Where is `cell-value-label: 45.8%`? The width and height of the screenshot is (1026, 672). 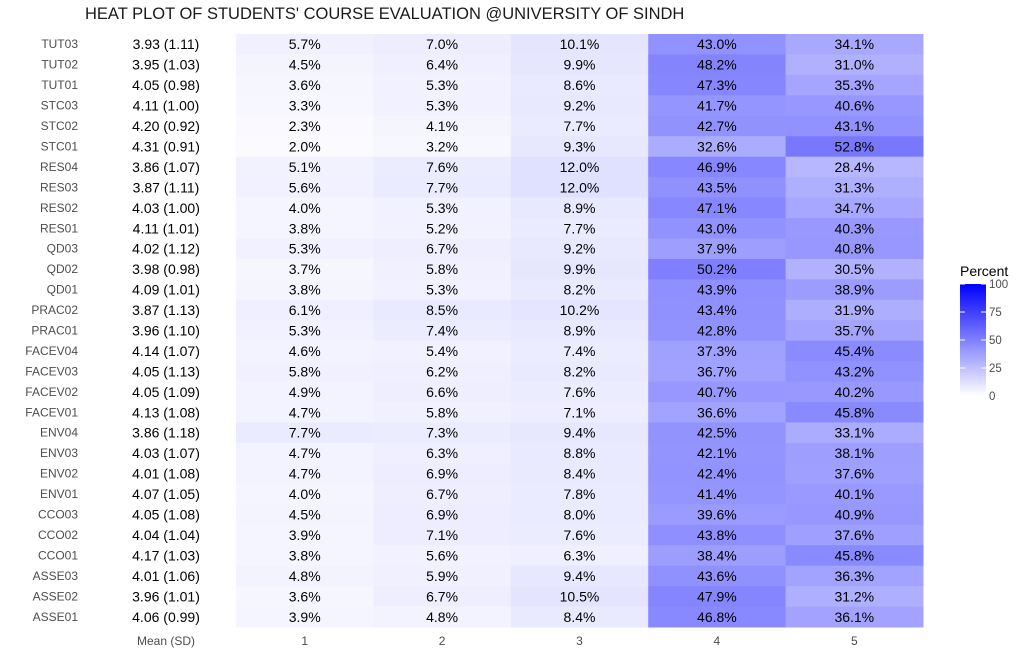 cell-value-label: 45.8% is located at coordinates (854, 412).